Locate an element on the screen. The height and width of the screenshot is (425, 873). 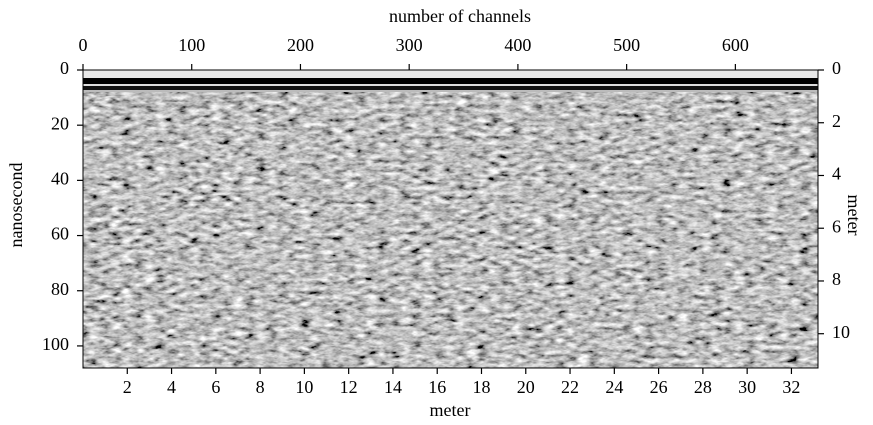
y2-tick-label: 0 is located at coordinates (836, 68).